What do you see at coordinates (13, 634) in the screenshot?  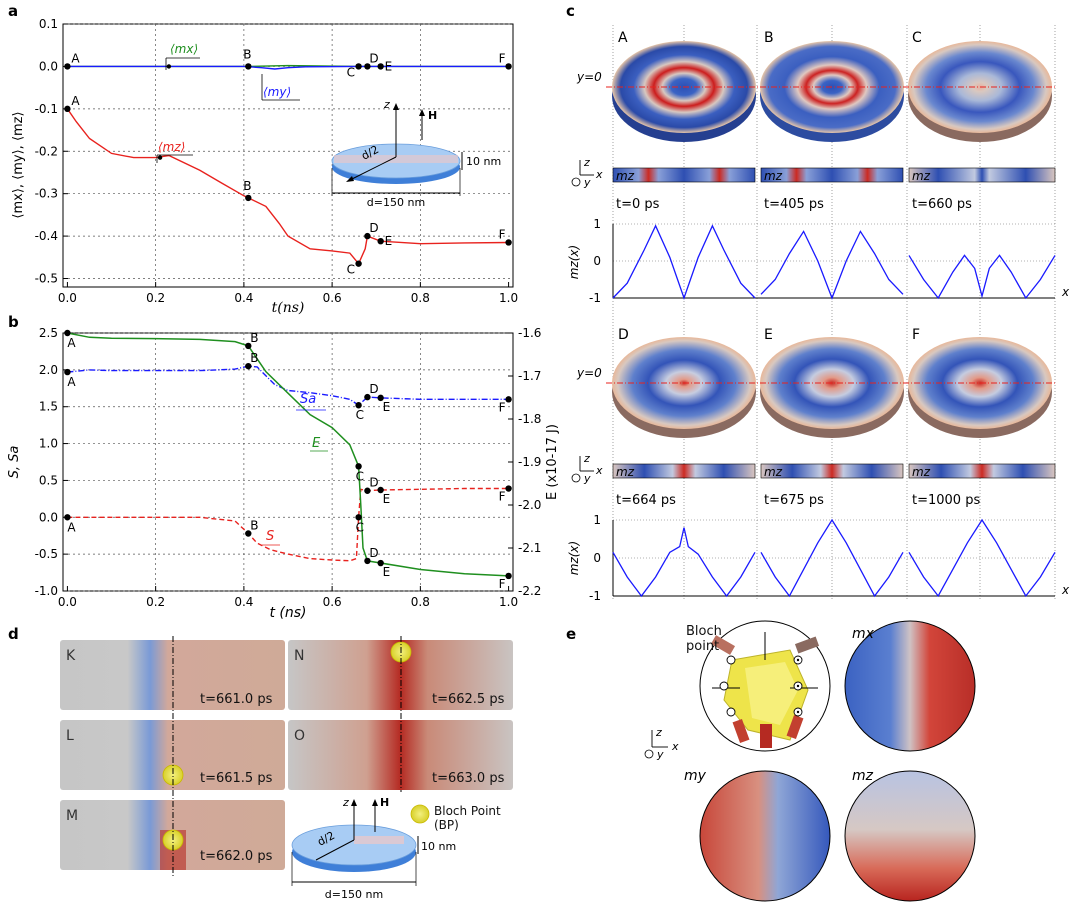 I see `panel-label-d: d` at bounding box center [13, 634].